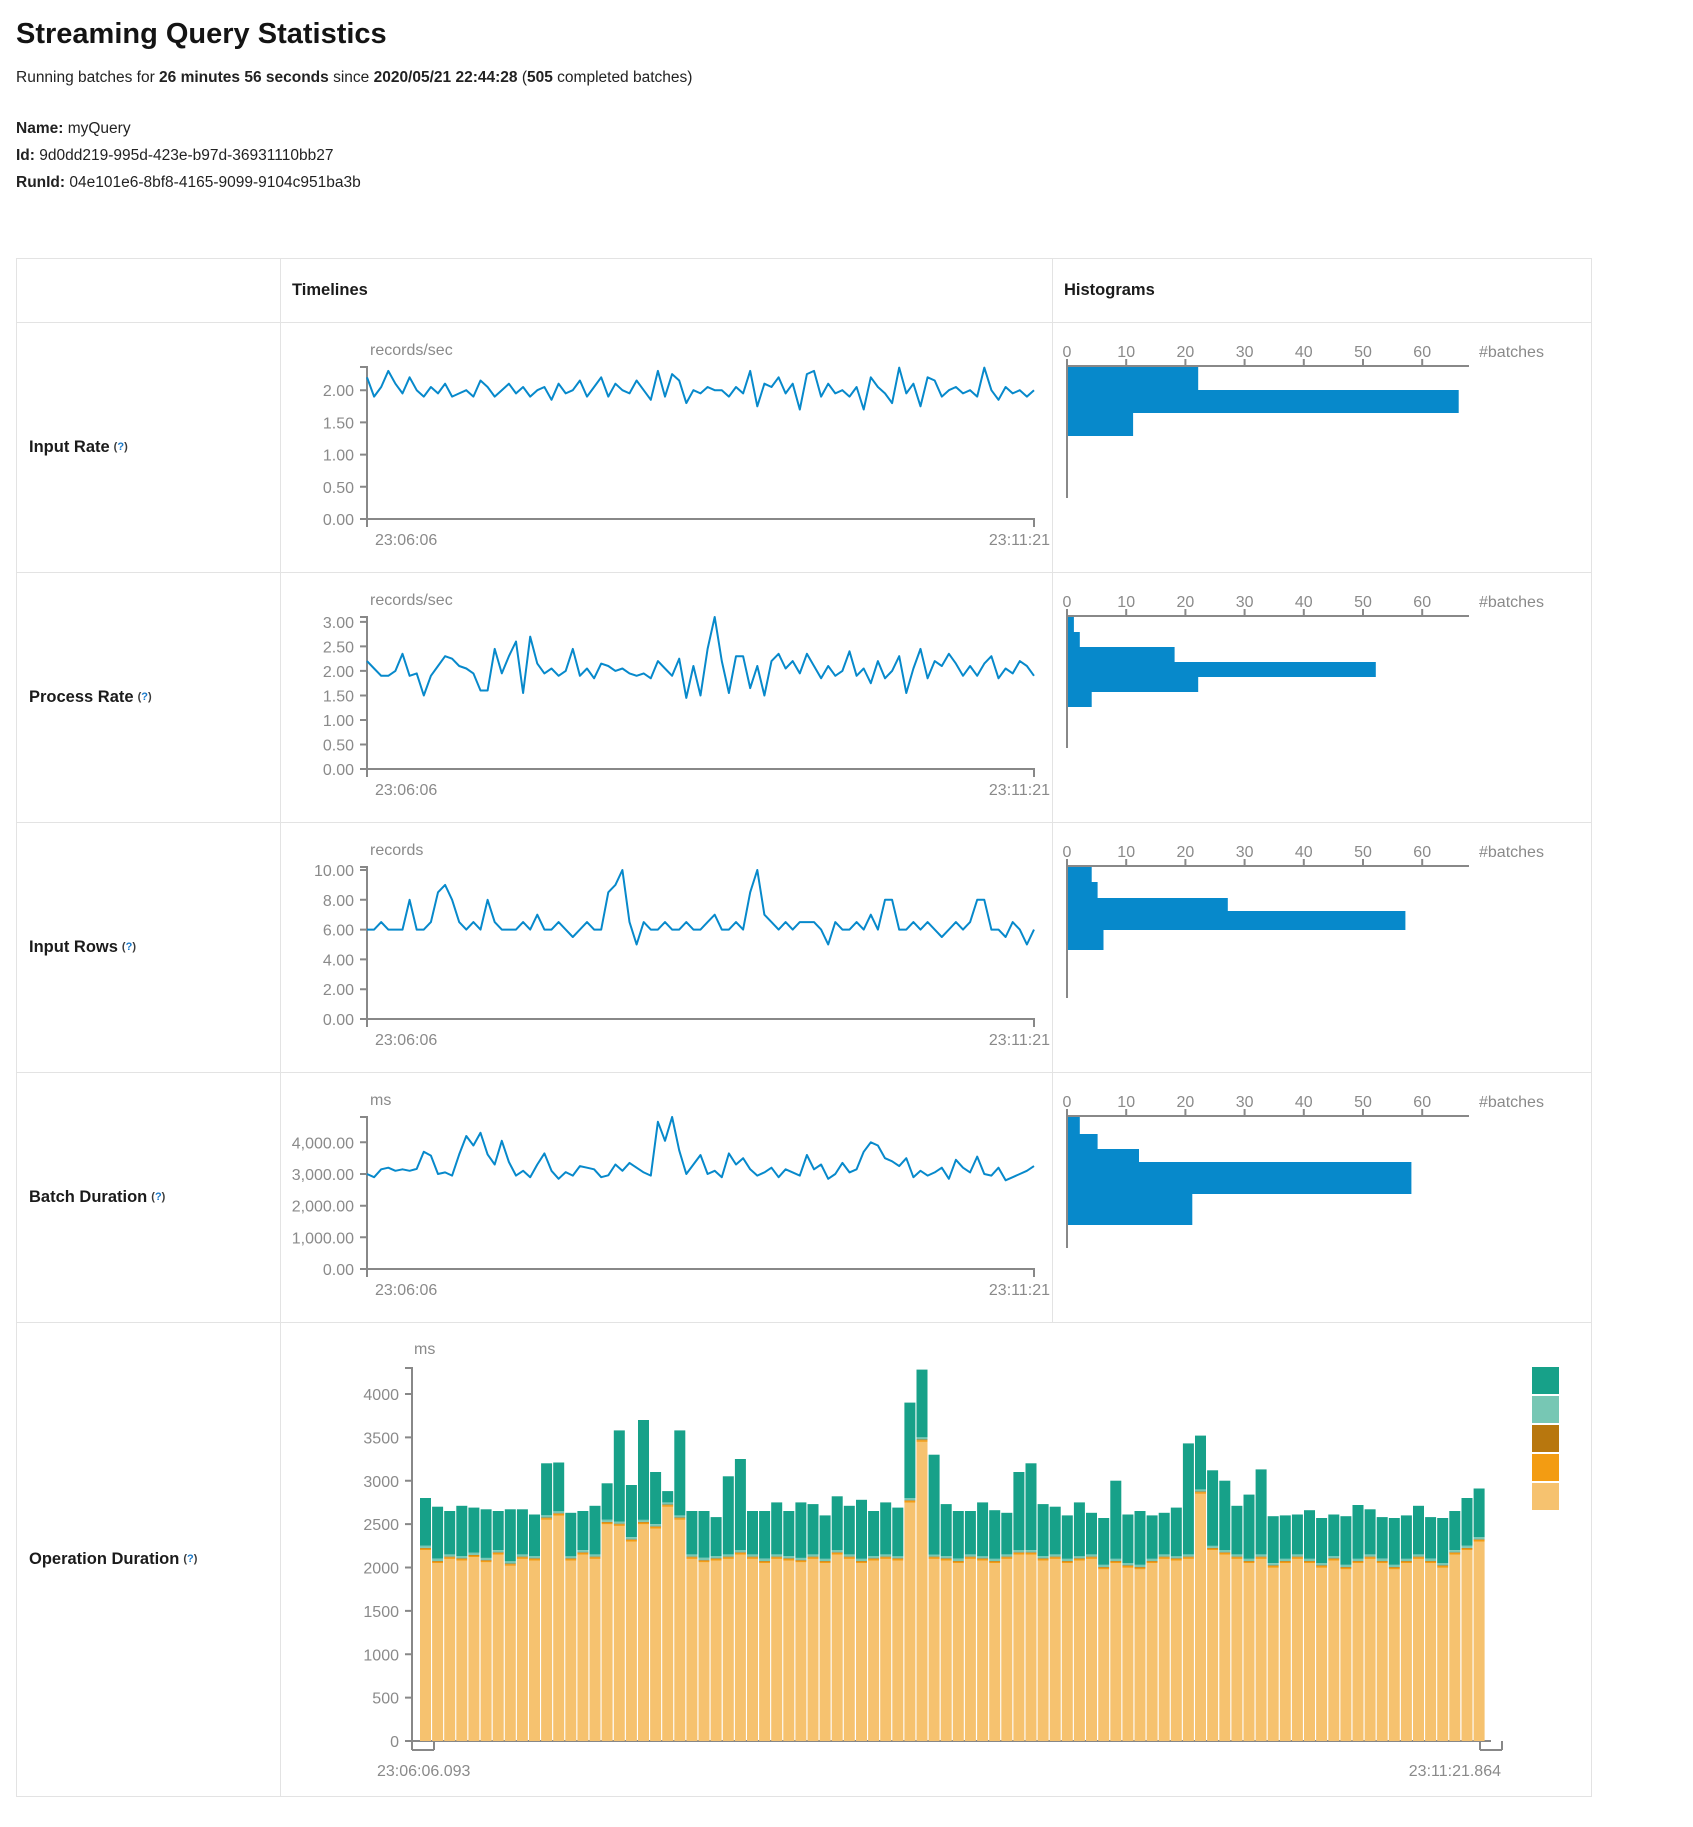 The image size is (1693, 1827). Describe the element at coordinates (1019, 540) in the screenshot. I see `x-end-label: 23:11:21` at that location.